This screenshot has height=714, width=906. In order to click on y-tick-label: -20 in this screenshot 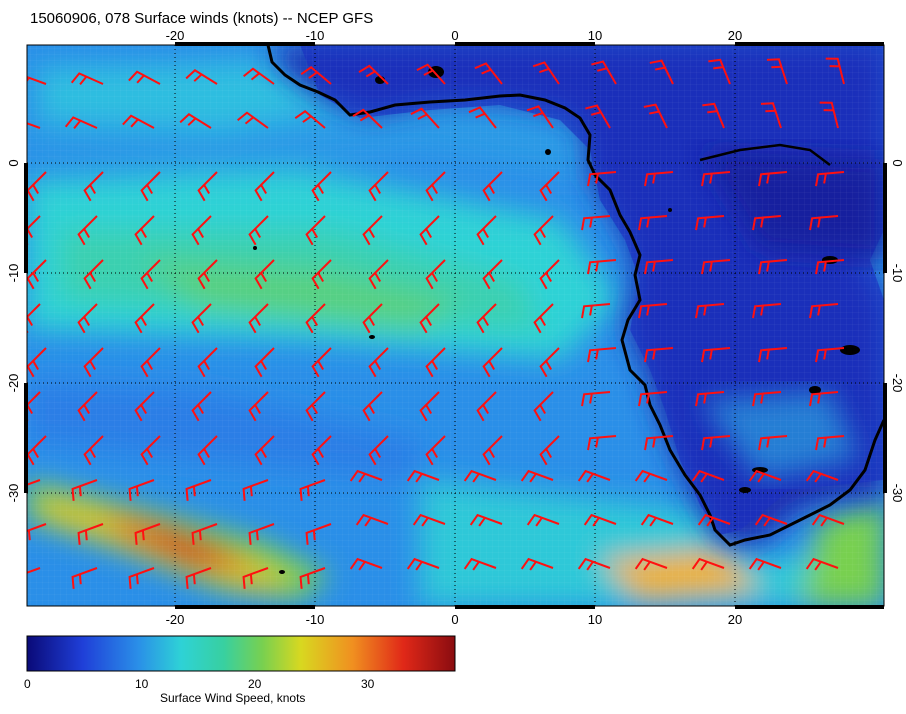, I will do `click(897, 383)`.